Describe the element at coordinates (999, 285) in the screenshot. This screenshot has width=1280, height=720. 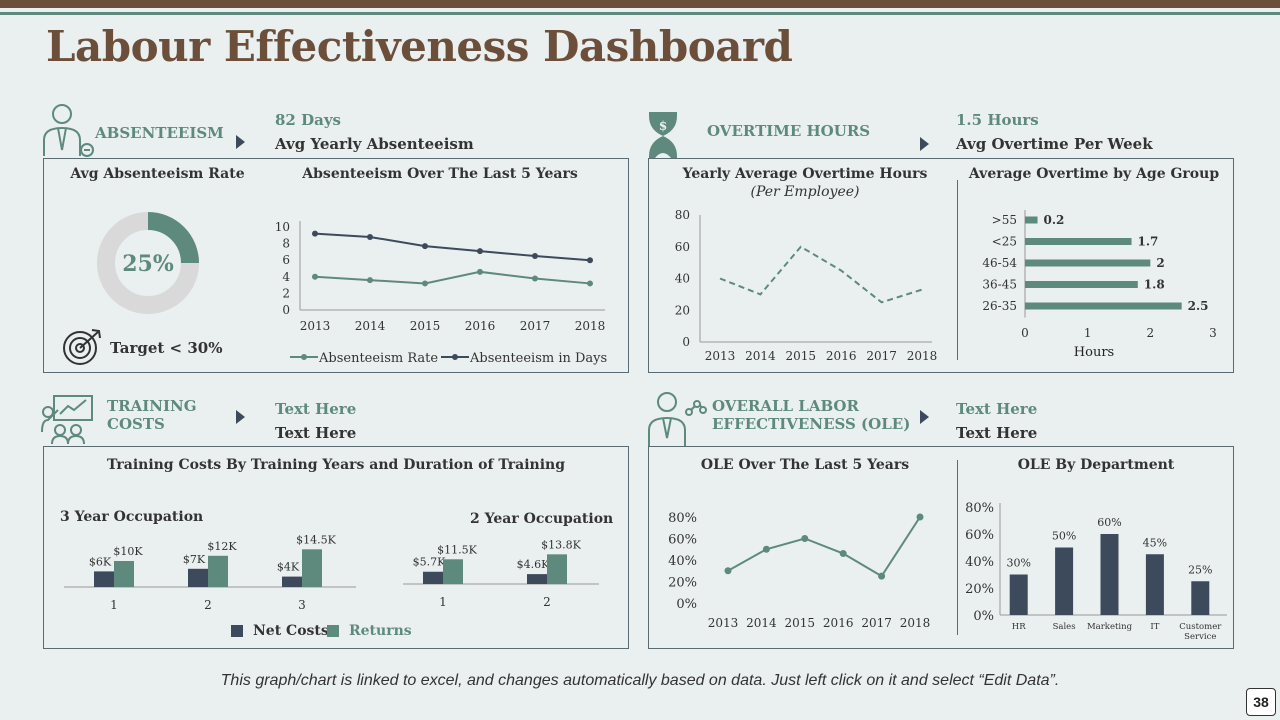
I see `category-label: 36-45` at that location.